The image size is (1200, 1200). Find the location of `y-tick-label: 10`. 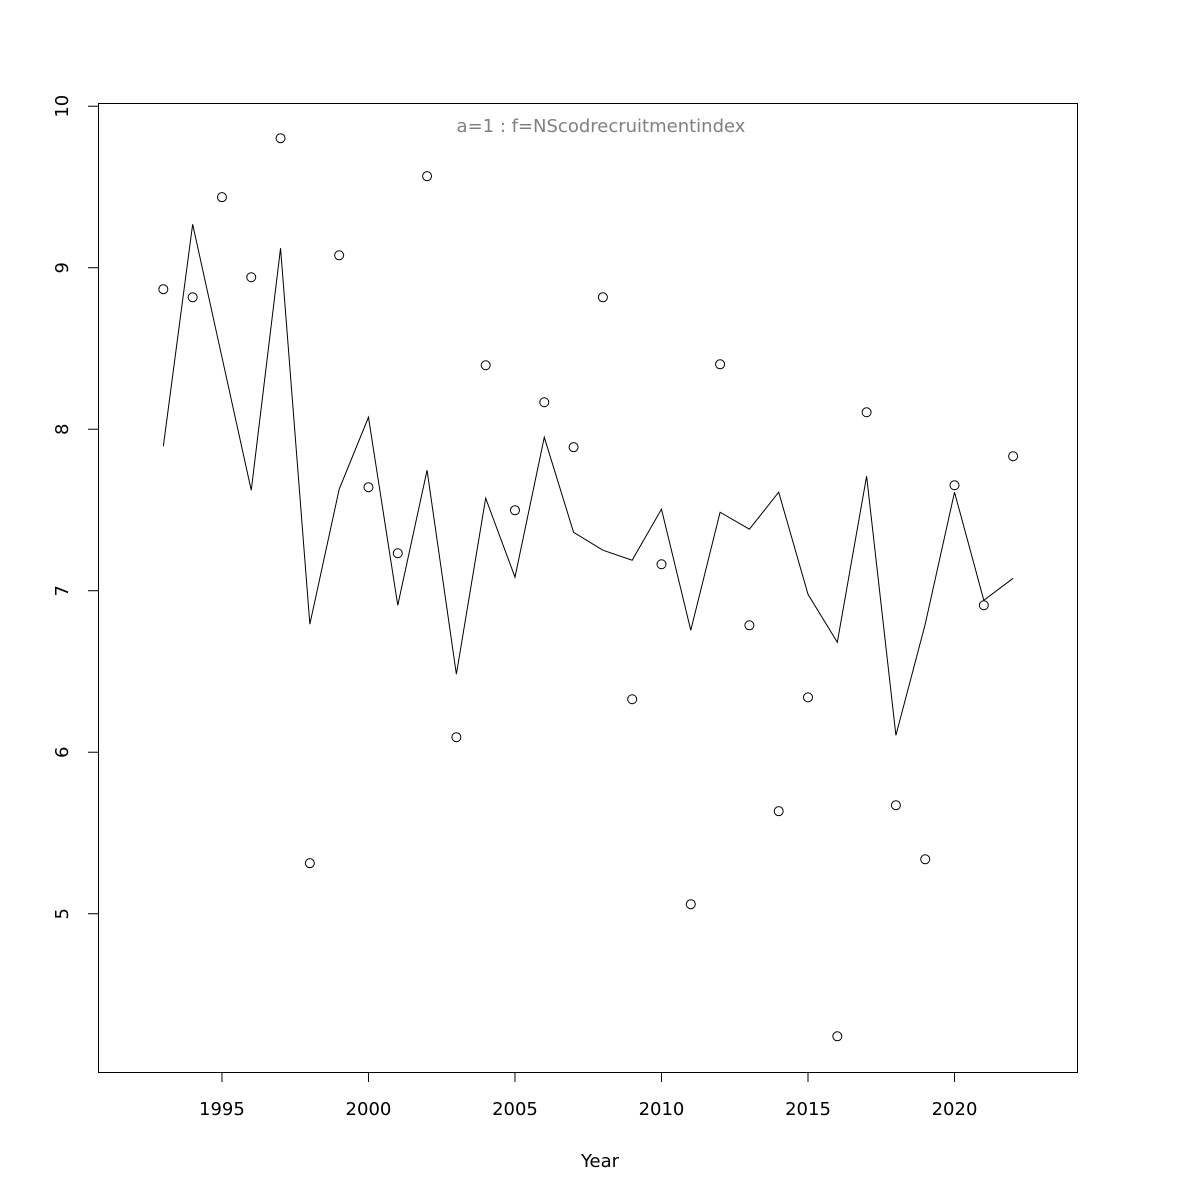

y-tick-label: 10 is located at coordinates (62, 106).